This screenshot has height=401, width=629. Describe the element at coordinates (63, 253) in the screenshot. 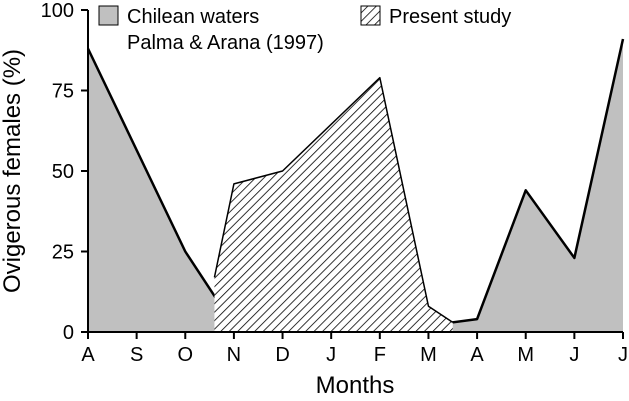

I see `y-tick-label: 25` at that location.